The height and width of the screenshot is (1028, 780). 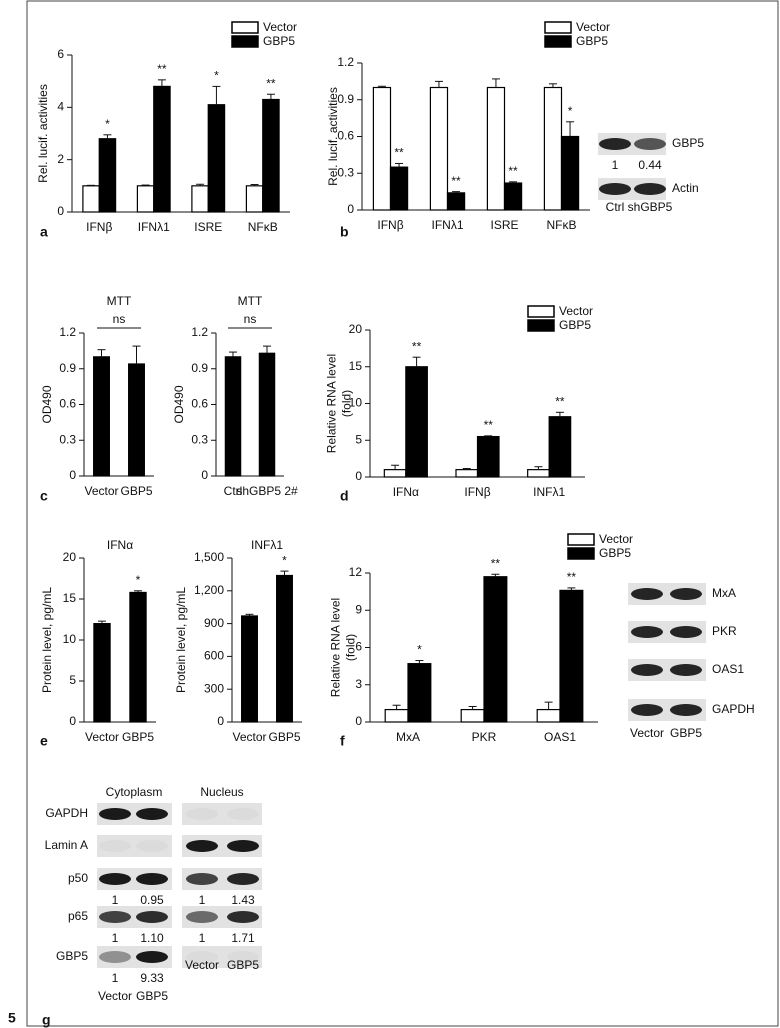 I want to click on x-tick-label: PKR, so click(x=484, y=737).